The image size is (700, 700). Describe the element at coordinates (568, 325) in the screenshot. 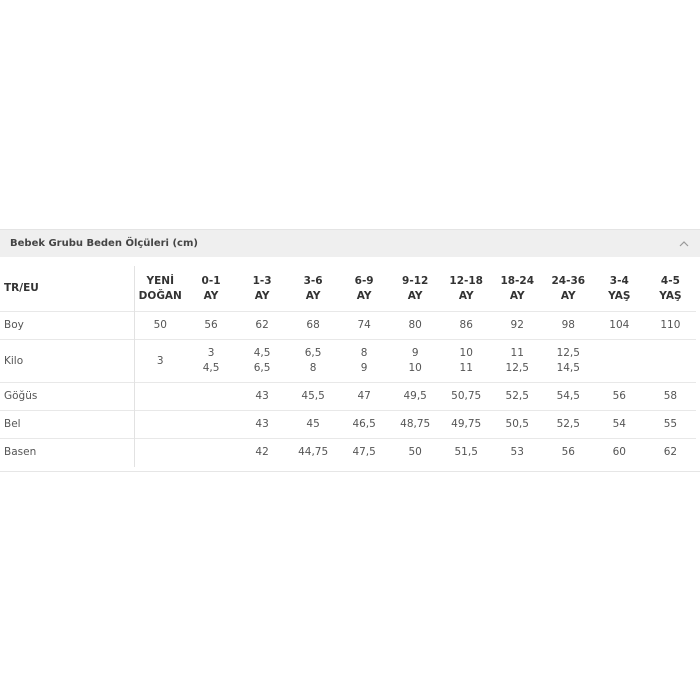

I see `table-cell: 98` at that location.